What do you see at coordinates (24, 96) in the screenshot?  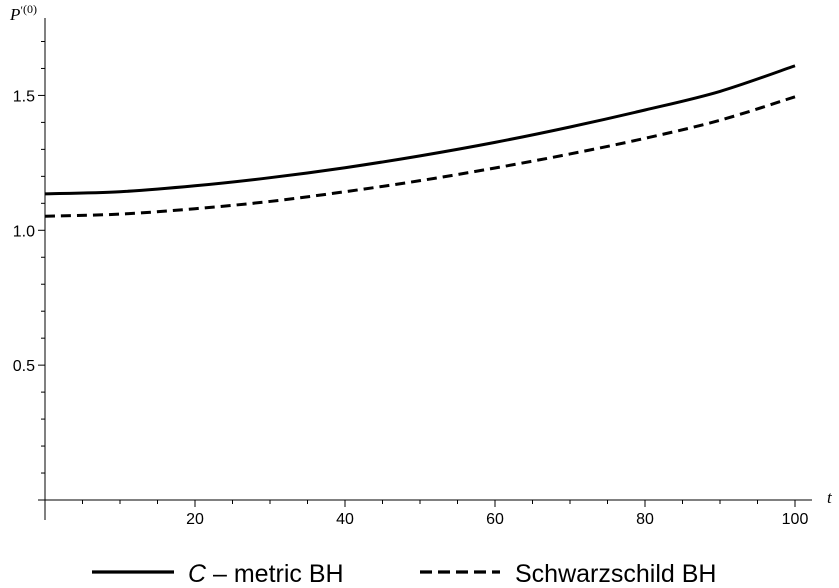 I see `y-tick-label: 1.5` at bounding box center [24, 96].